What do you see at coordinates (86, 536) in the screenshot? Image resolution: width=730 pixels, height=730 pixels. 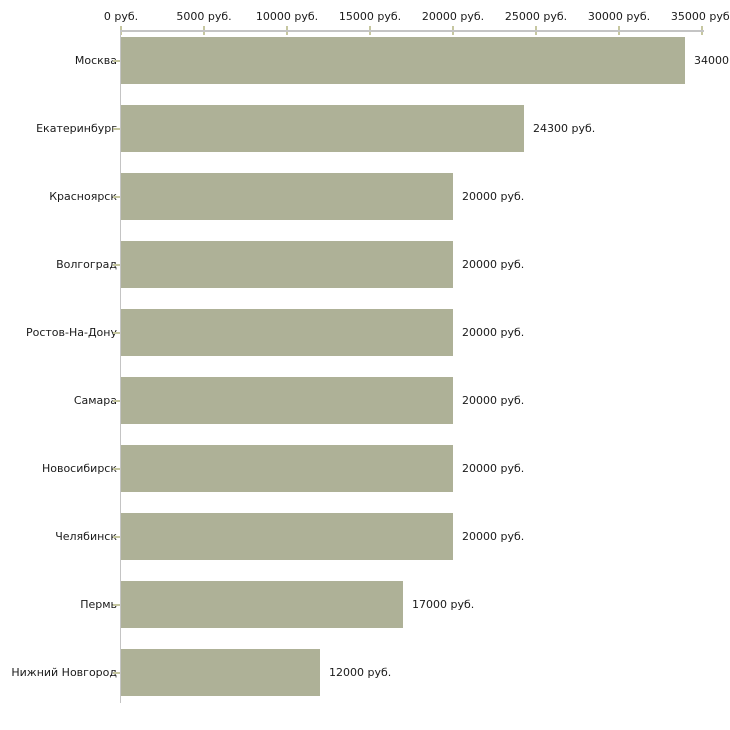 I see `category-label: Челябинск` at bounding box center [86, 536].